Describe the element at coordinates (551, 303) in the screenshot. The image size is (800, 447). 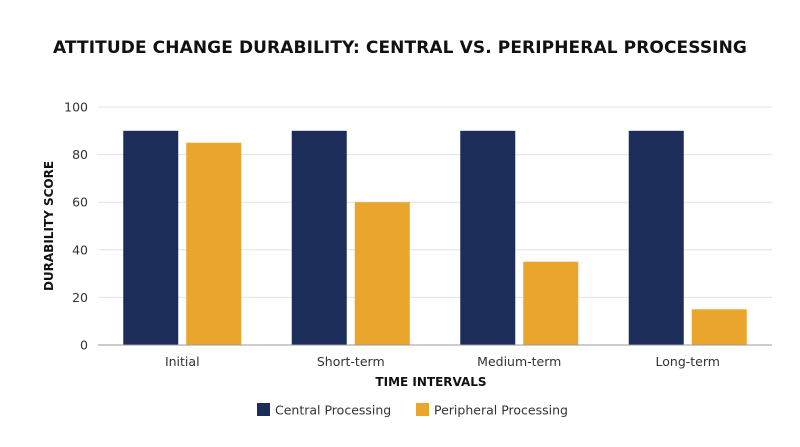
I see `bar-peripheral-processing-medium-term` at that location.